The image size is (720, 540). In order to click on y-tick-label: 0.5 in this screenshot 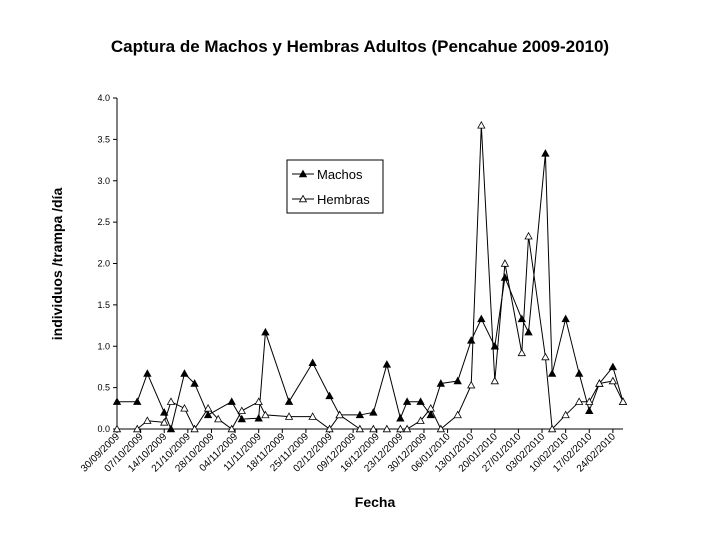, I will do `click(103, 388)`.